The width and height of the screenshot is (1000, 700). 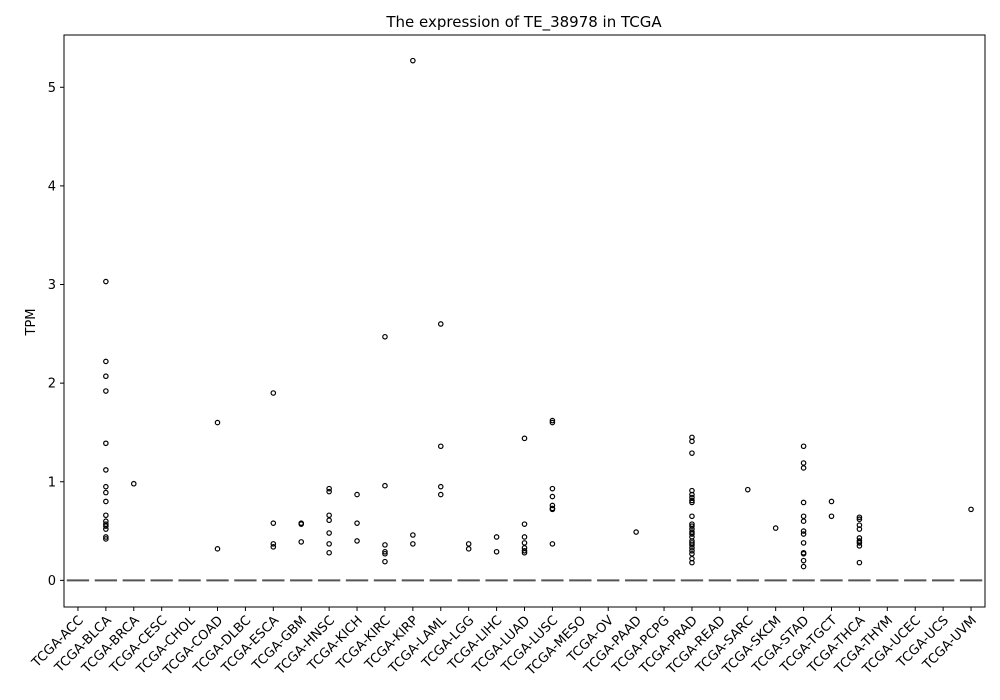 What do you see at coordinates (52, 384) in the screenshot?
I see `y-tick-label-2: 2` at bounding box center [52, 384].